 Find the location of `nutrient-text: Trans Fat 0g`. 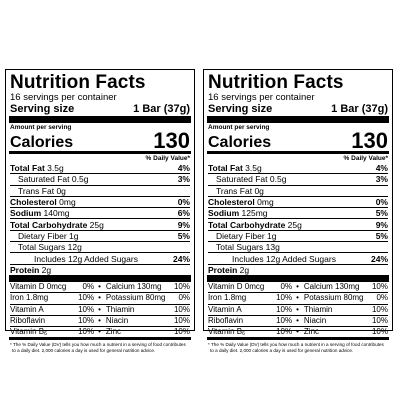

nutrient-text: Trans Fat 0g is located at coordinates (236, 191).